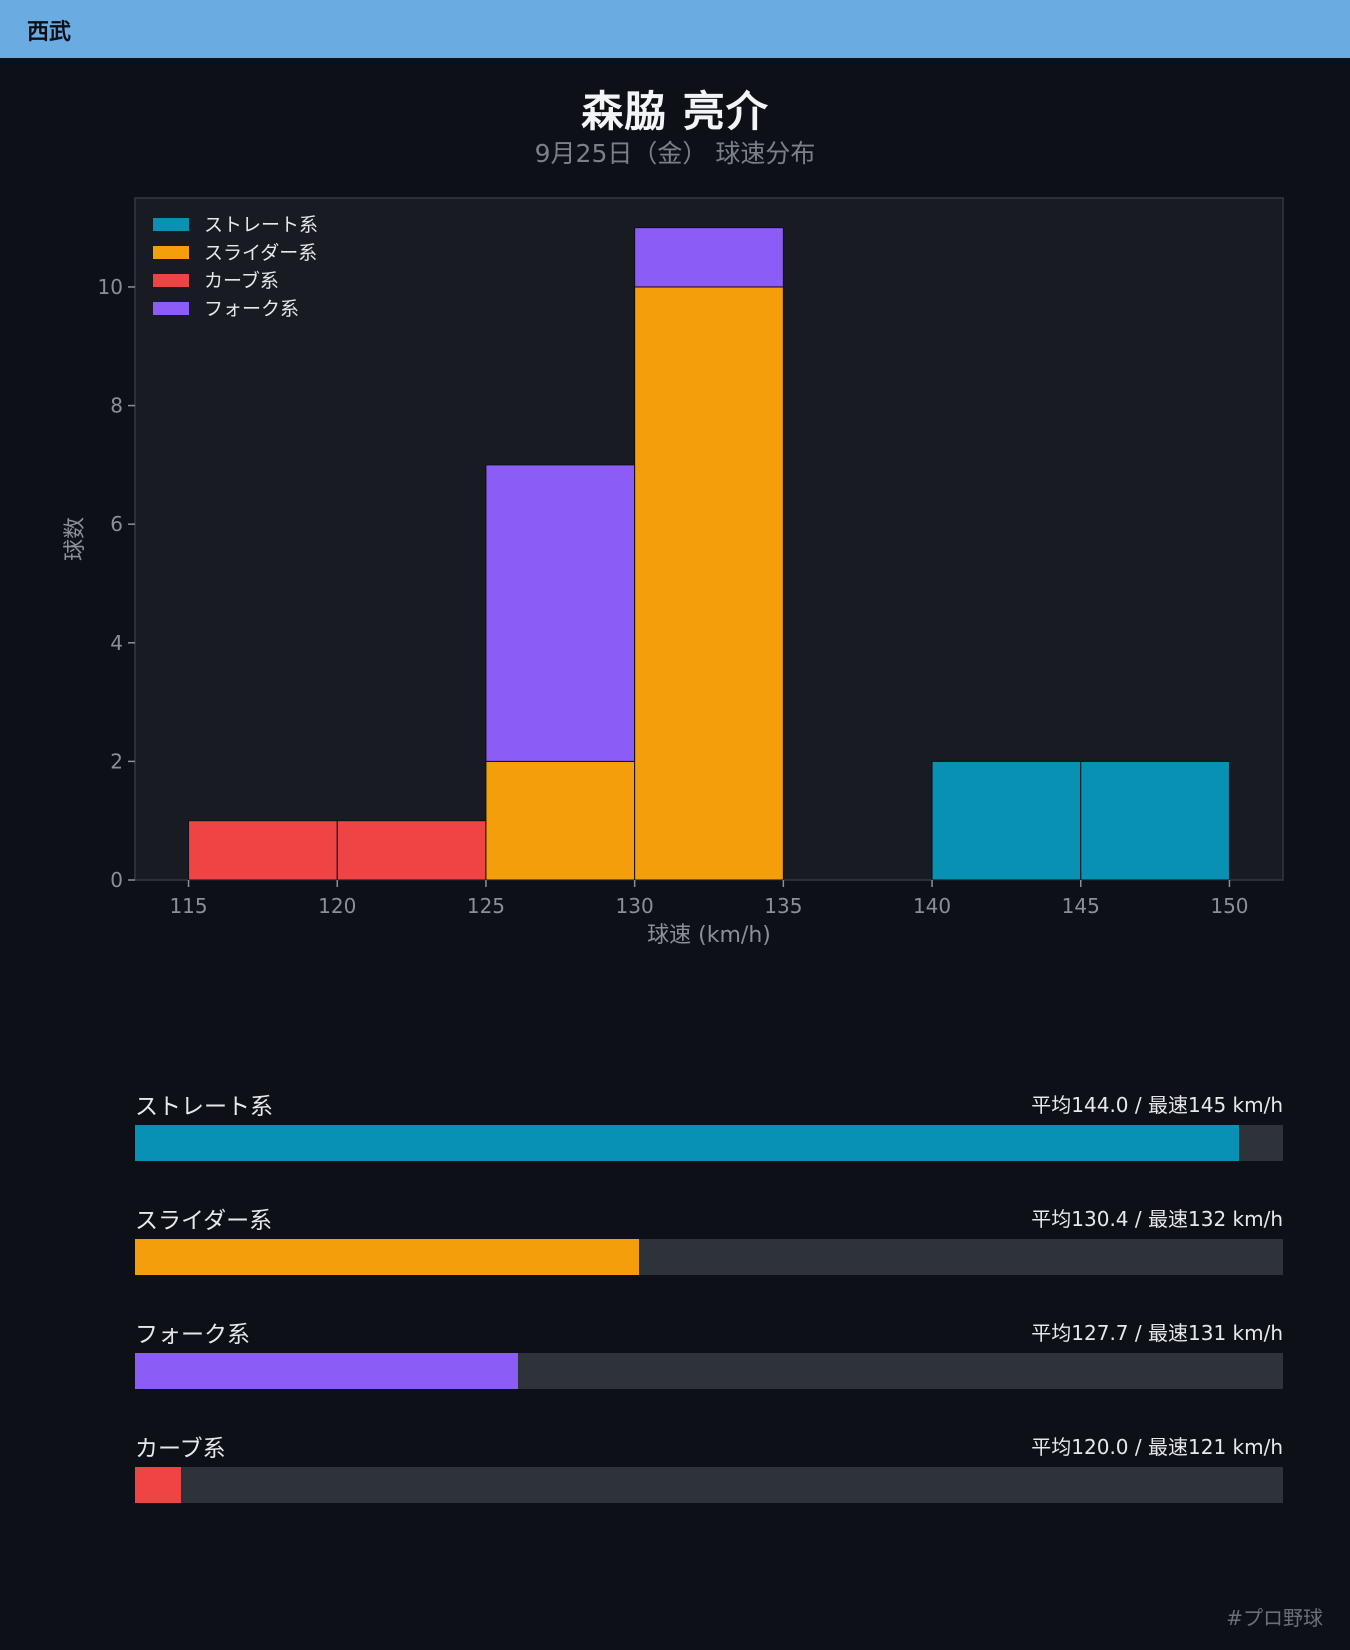 The image size is (1350, 1650). I want to click on pitch-row-fork: フォーク系 平均127.7 / 最速131 km/h, so click(709, 1355).